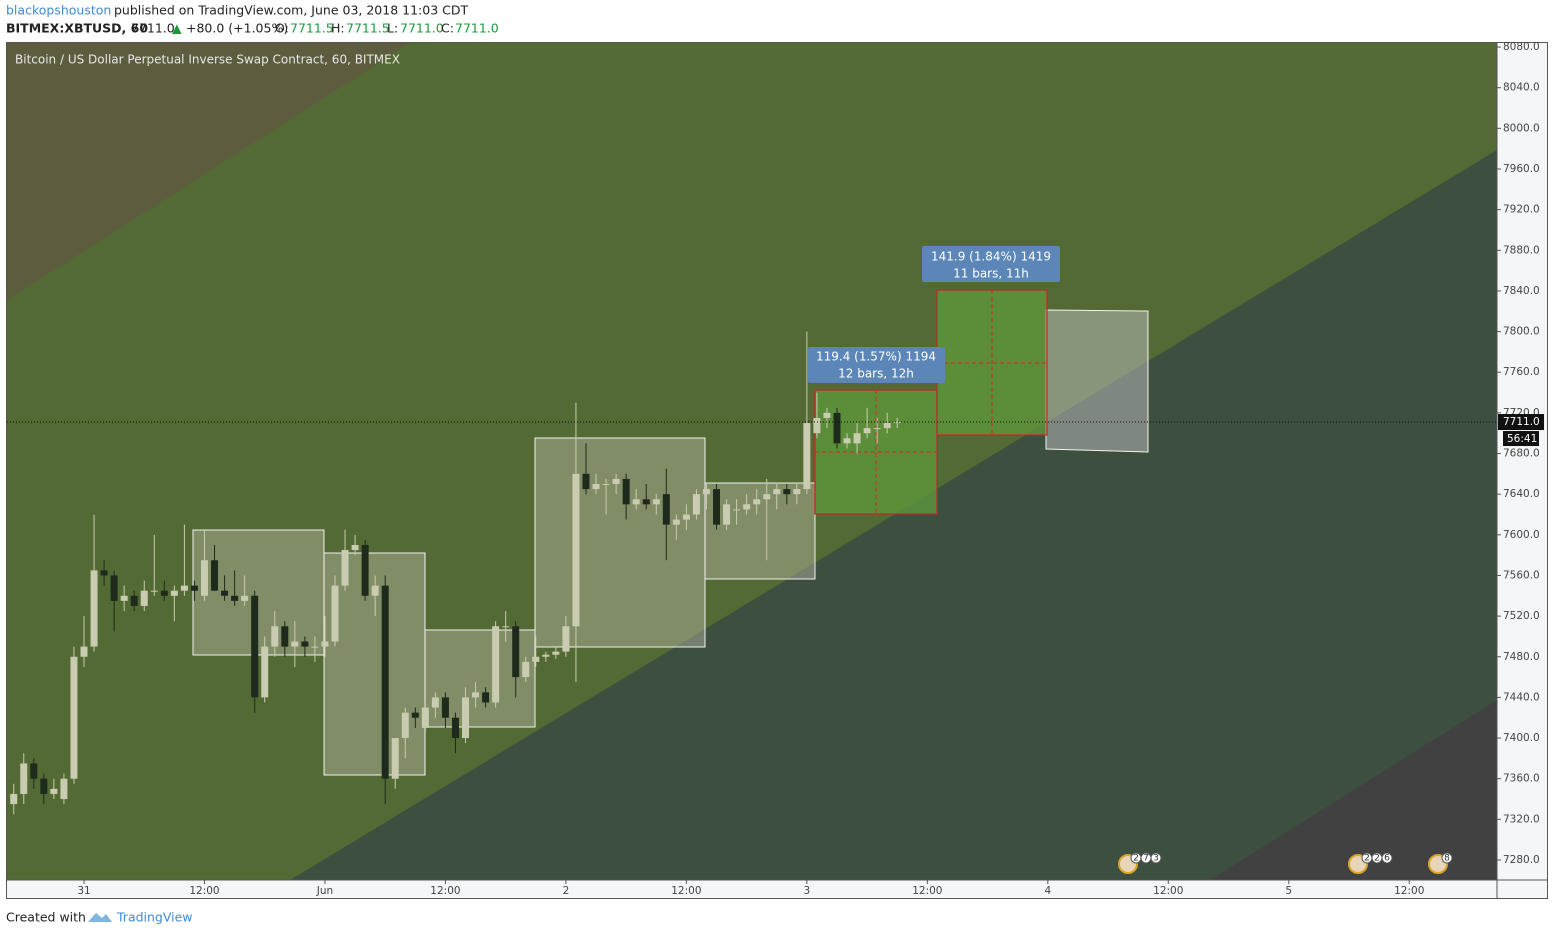 The image size is (1555, 936). Describe the element at coordinates (1521, 494) in the screenshot. I see `y-tick-label: 7640.0` at that location.